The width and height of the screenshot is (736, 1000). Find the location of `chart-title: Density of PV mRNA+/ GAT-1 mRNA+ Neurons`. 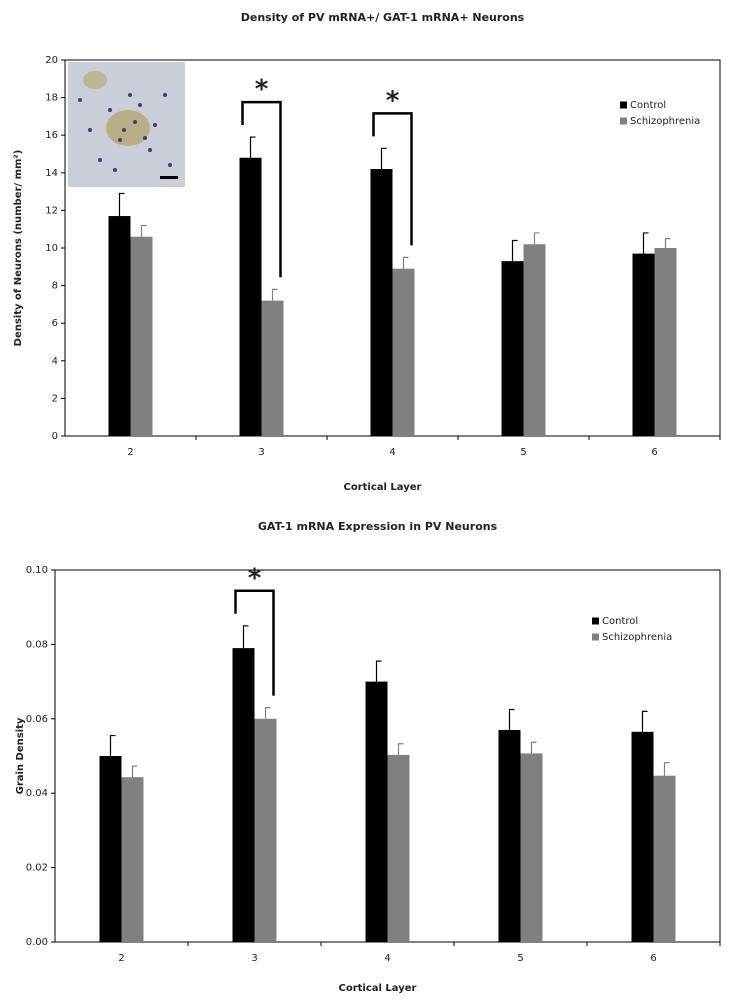

chart-title: Density of PV mRNA+/ GAT-1 mRNA+ Neurons is located at coordinates (383, 17).